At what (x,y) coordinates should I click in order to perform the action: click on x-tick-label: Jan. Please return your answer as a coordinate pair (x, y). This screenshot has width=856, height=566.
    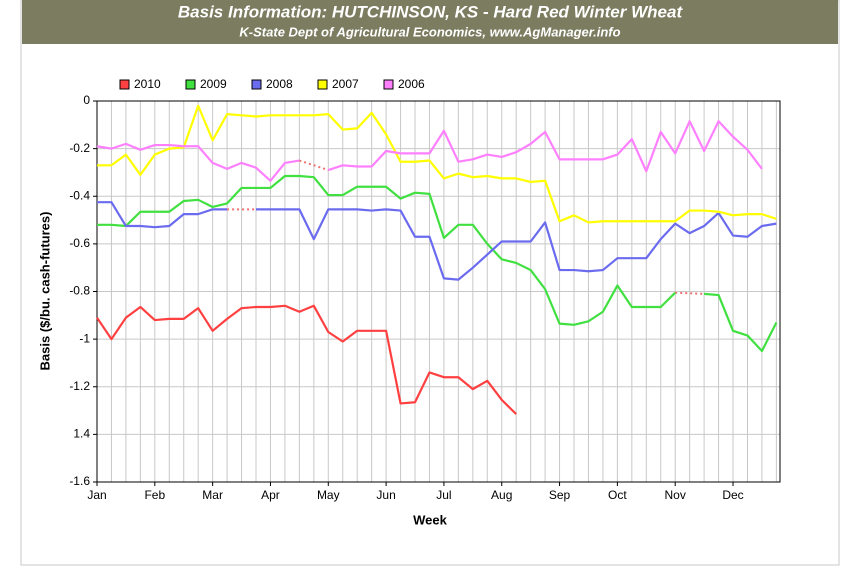
    Looking at the image, I should click on (96, 495).